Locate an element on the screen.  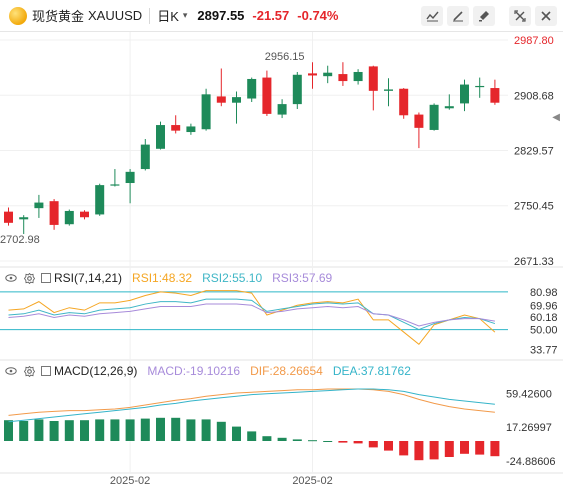
rsi-axis-label: 60.18 is located at coordinates (544, 318).